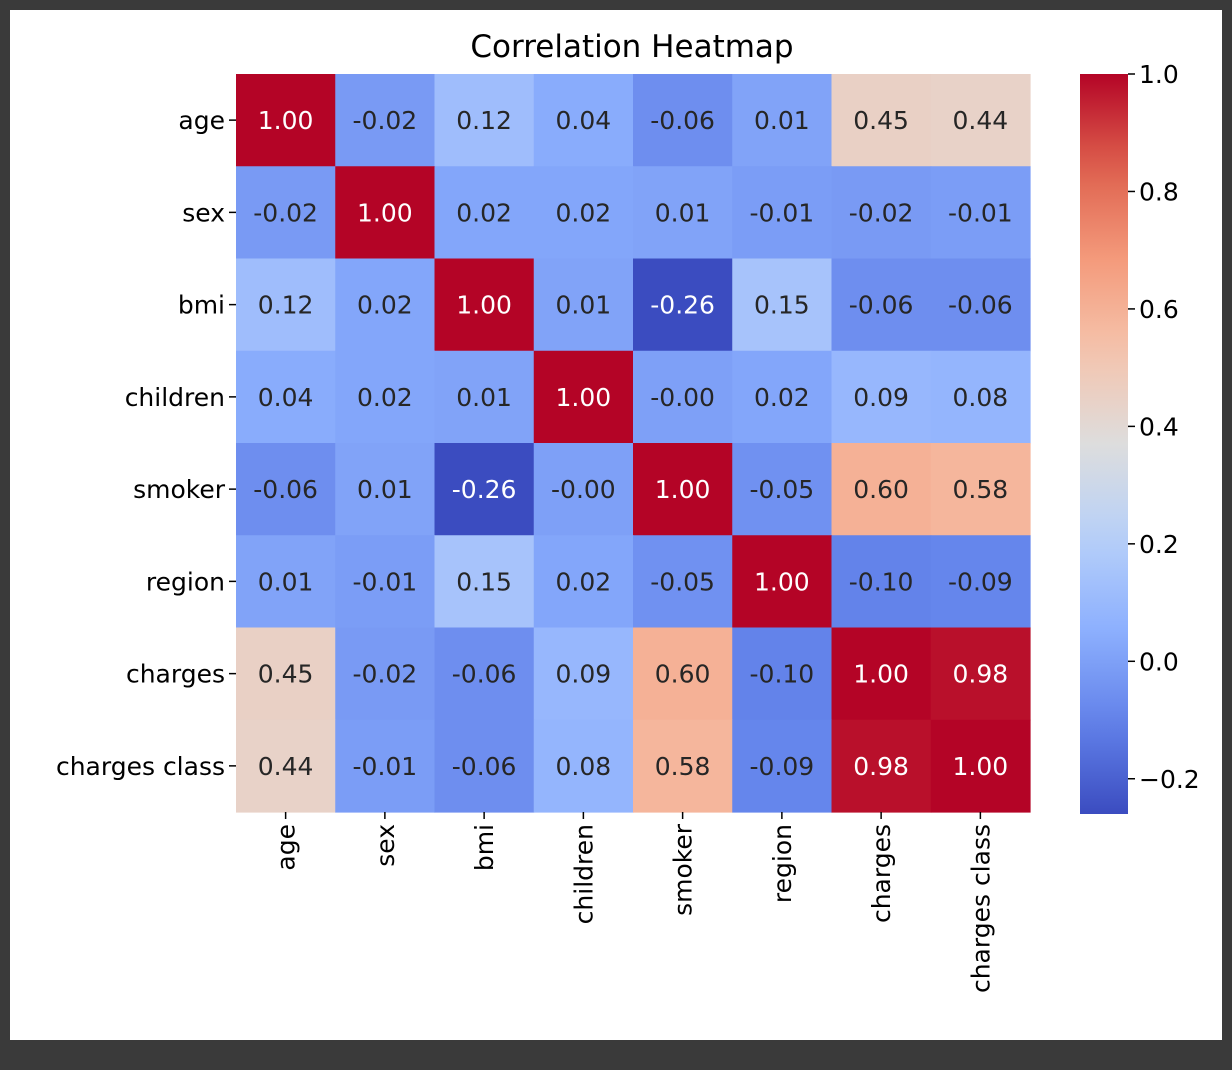 The image size is (1232, 1070). I want to click on cell-value-label: 0.44, so click(286, 766).